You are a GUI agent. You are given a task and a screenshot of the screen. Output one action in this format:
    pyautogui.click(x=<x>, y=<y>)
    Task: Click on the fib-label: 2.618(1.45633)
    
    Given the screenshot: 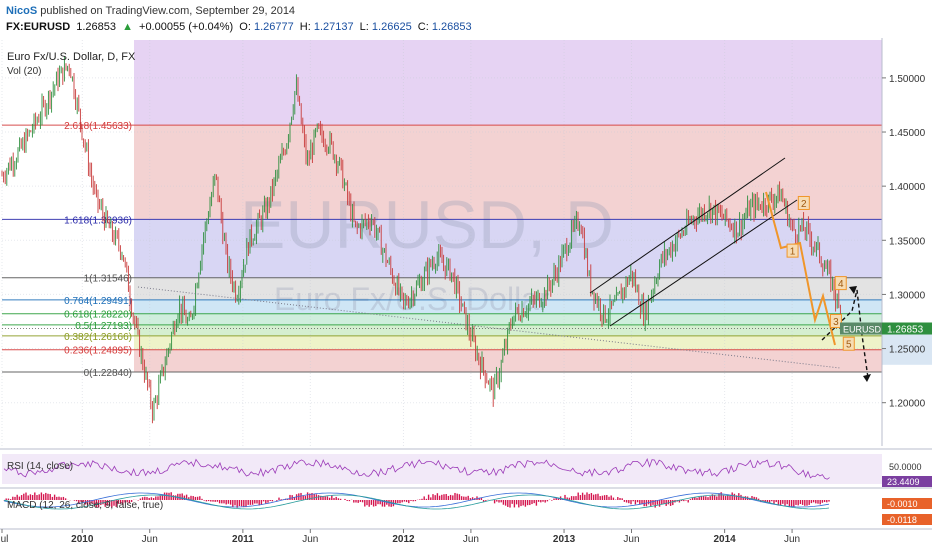 What is the action you would take?
    pyautogui.click(x=98, y=126)
    